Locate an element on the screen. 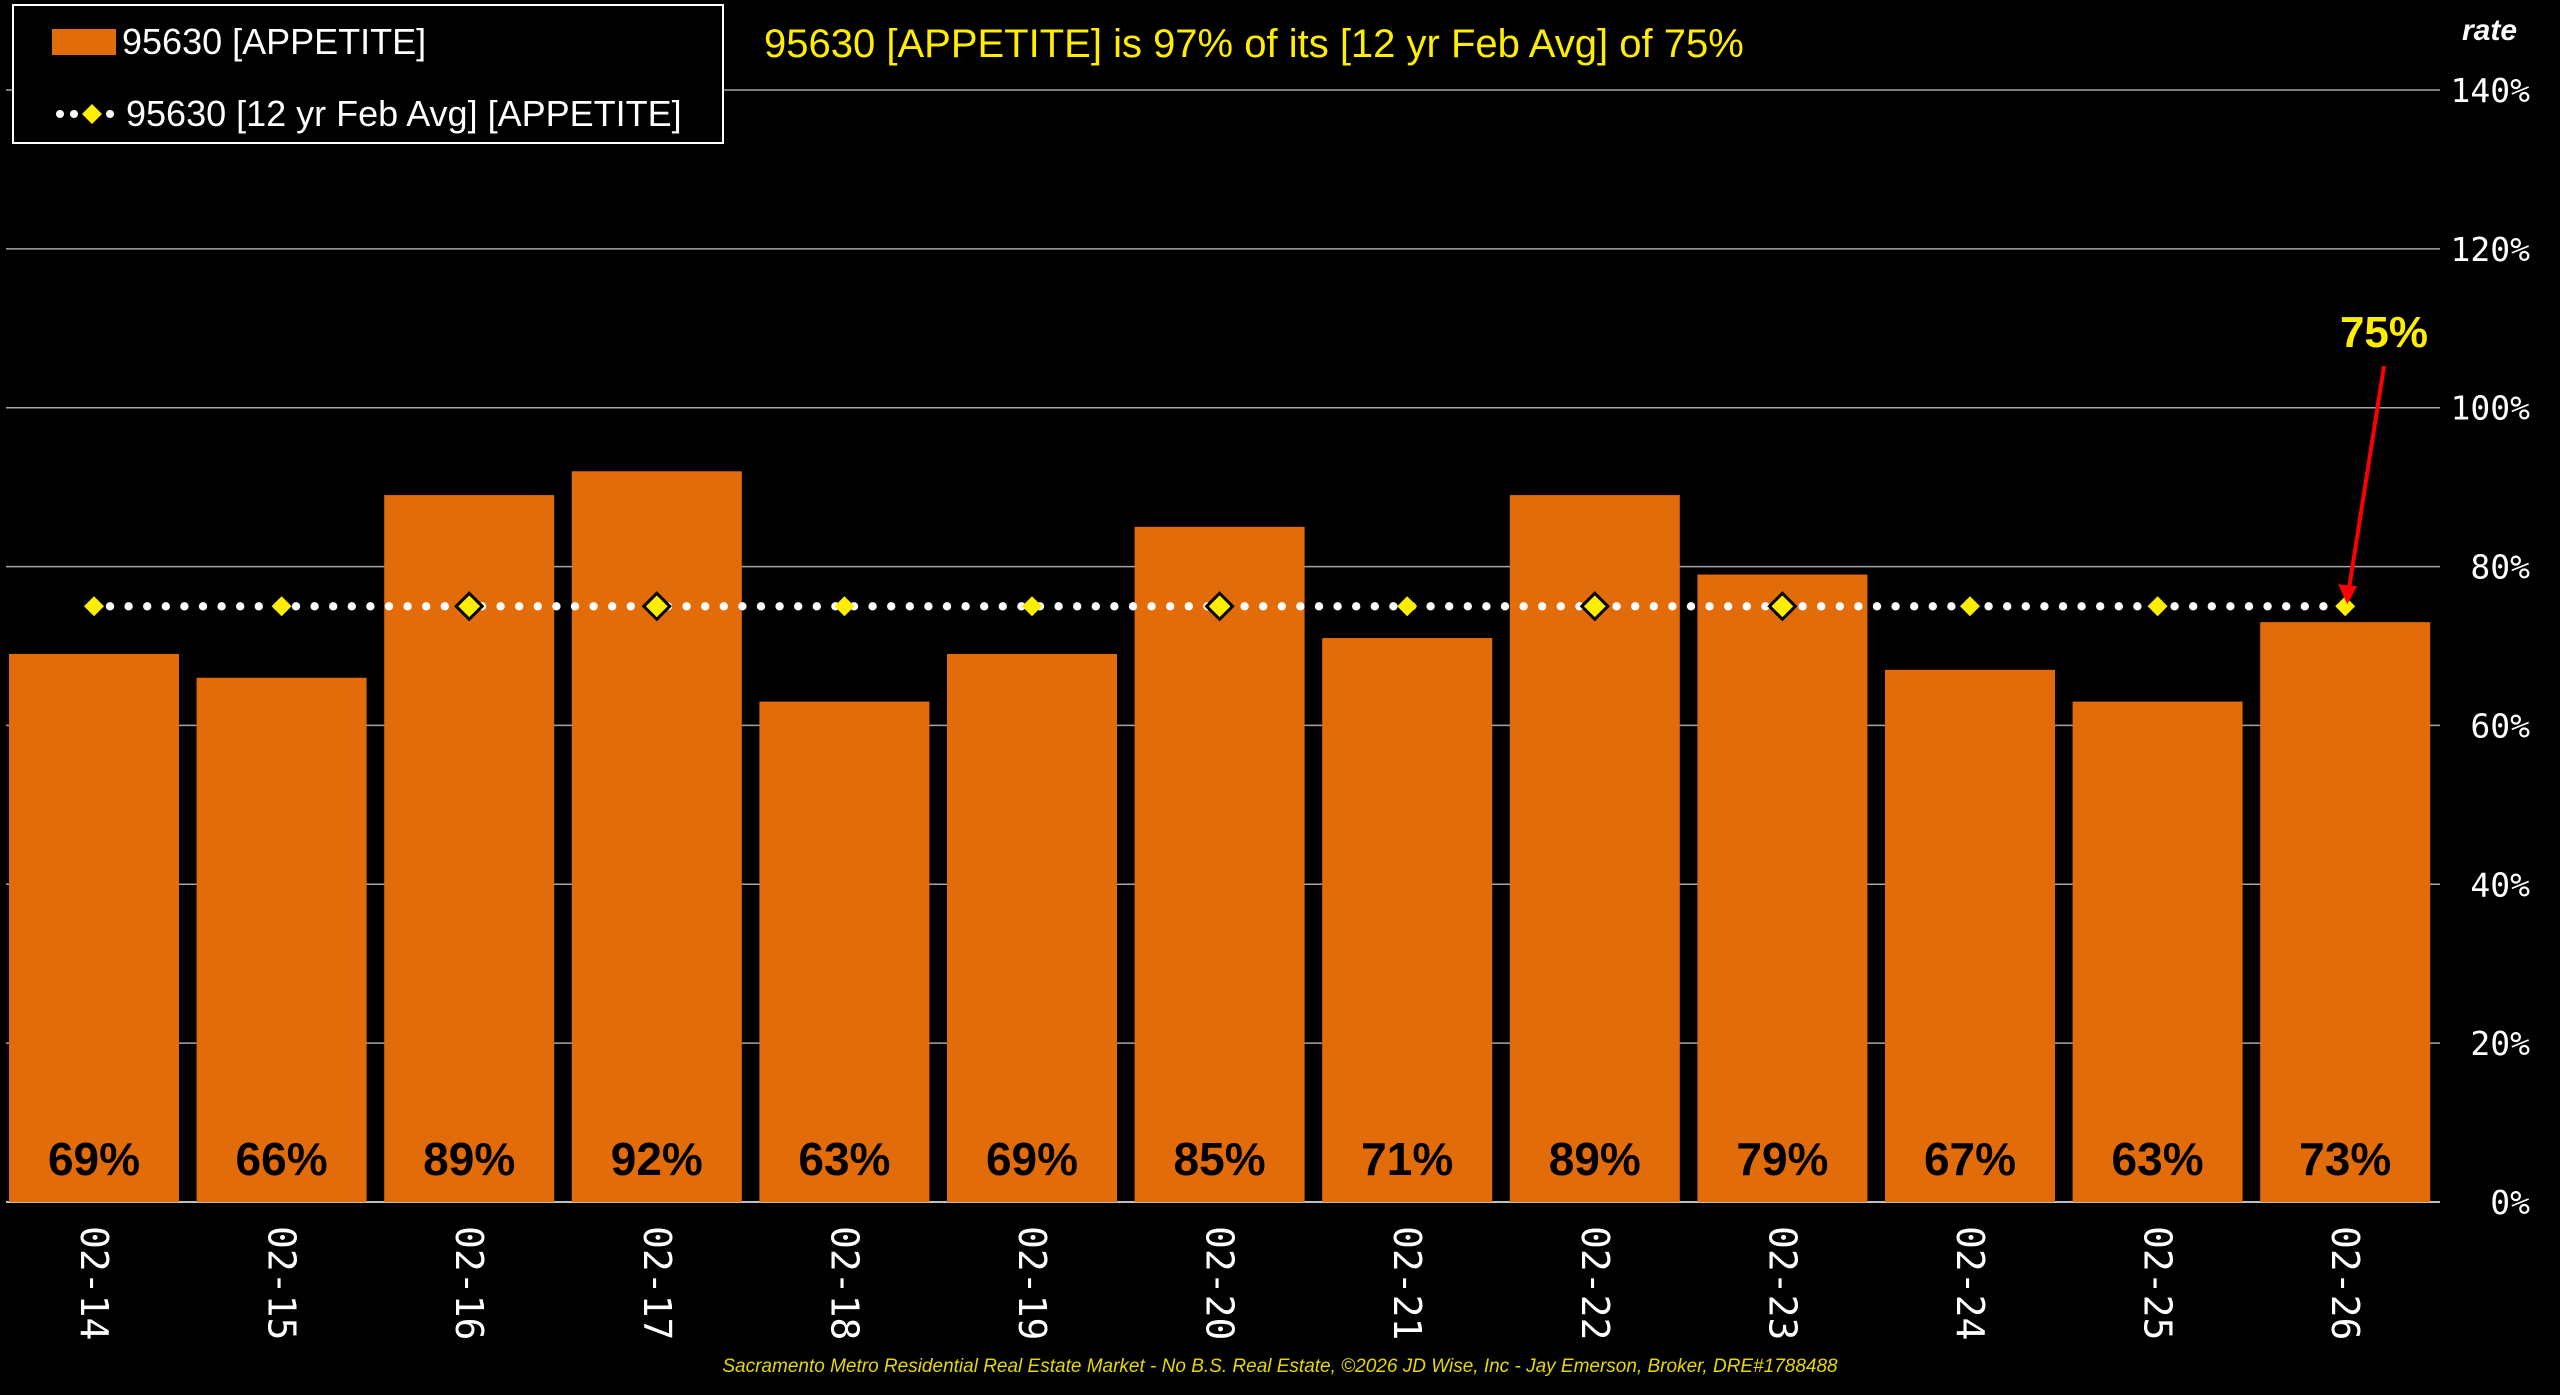  x-tick-label: 02-14 is located at coordinates (94, 1283).